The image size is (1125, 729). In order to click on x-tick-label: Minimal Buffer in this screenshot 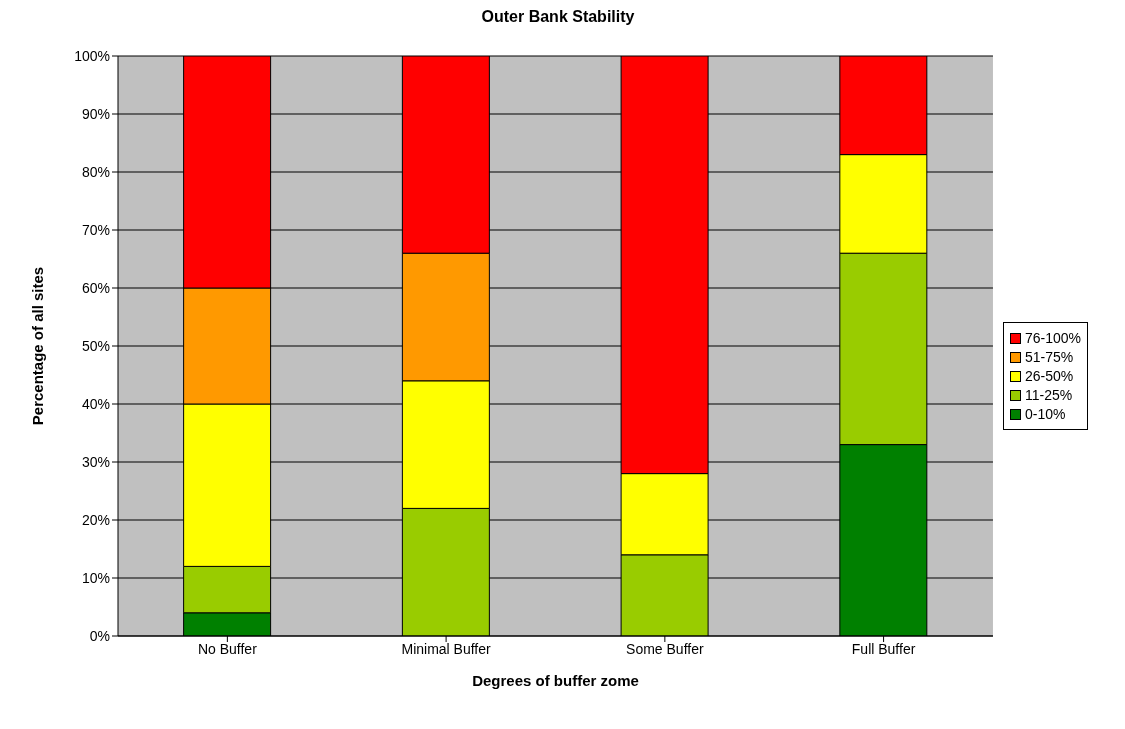, I will do `click(446, 648)`.